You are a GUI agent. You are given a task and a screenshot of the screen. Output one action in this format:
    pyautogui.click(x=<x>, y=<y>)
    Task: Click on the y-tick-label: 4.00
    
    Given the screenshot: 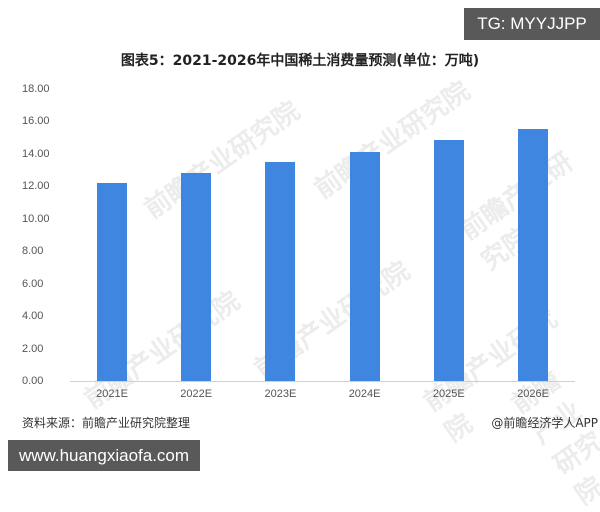 What is the action you would take?
    pyautogui.click(x=33, y=316)
    